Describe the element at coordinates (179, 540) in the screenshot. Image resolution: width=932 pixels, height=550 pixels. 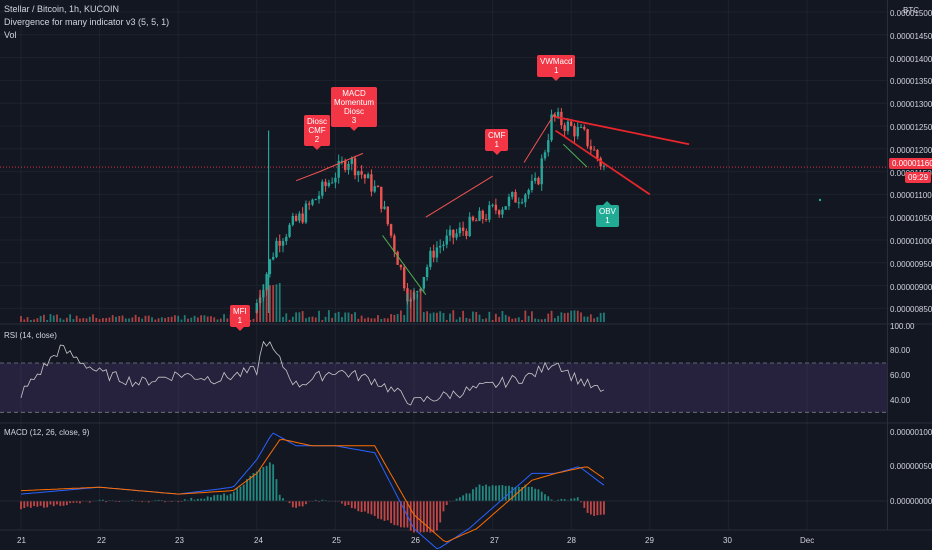
I see `time-tick: 23` at that location.